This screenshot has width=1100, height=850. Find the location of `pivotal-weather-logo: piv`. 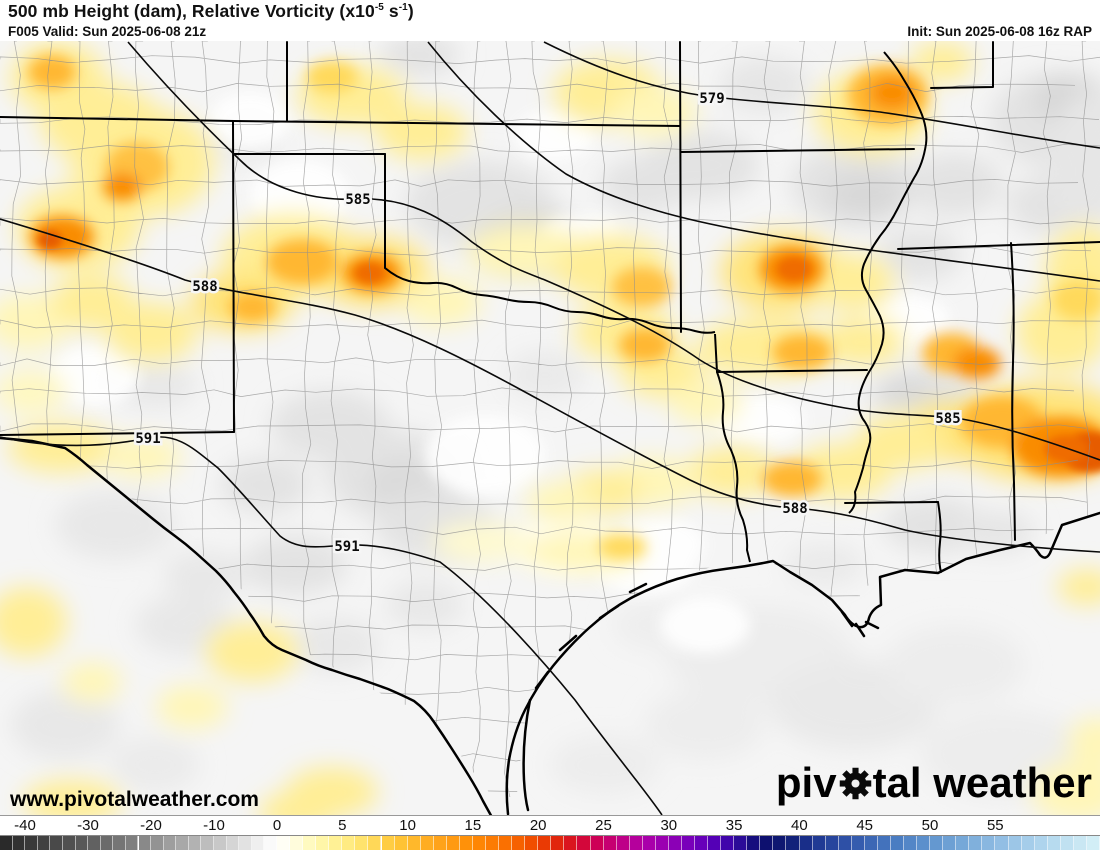

pivotal-weather-logo: piv is located at coordinates (934, 783).